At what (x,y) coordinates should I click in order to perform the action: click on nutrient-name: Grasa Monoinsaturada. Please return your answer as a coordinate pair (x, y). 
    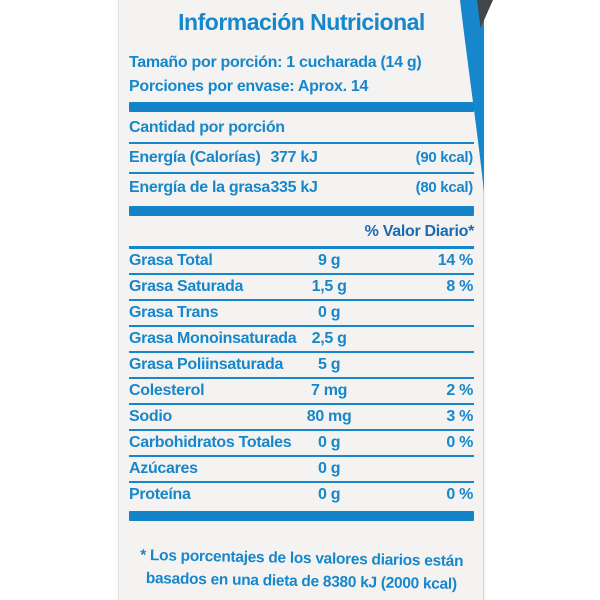
    Looking at the image, I should click on (213, 338).